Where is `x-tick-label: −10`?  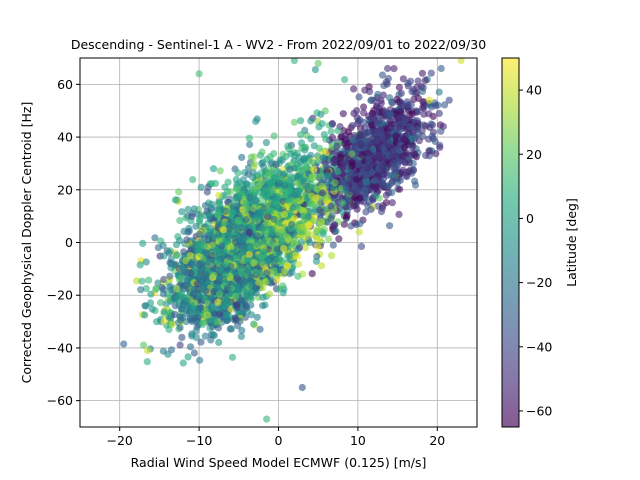
x-tick-label: −10 is located at coordinates (199, 440).